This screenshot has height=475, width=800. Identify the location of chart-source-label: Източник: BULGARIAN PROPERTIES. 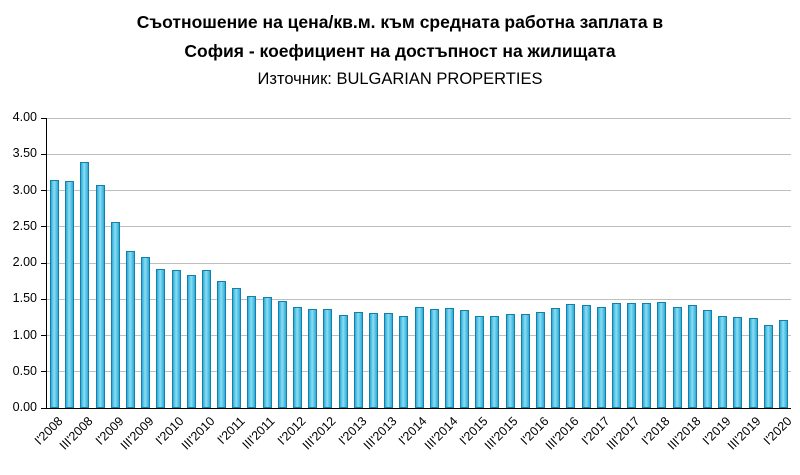
(400, 79).